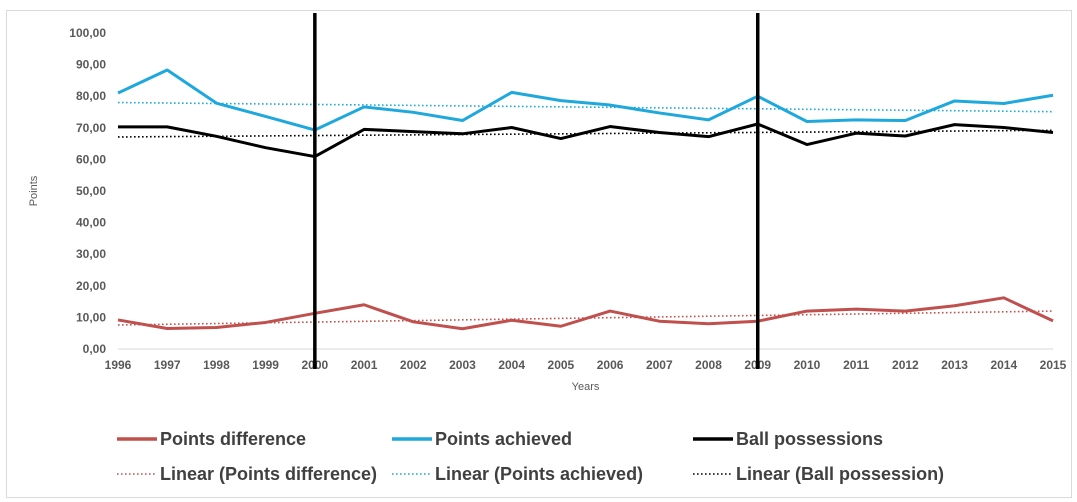 The height and width of the screenshot is (502, 1077). What do you see at coordinates (610, 365) in the screenshot?
I see `x-tick-label: 2006` at bounding box center [610, 365].